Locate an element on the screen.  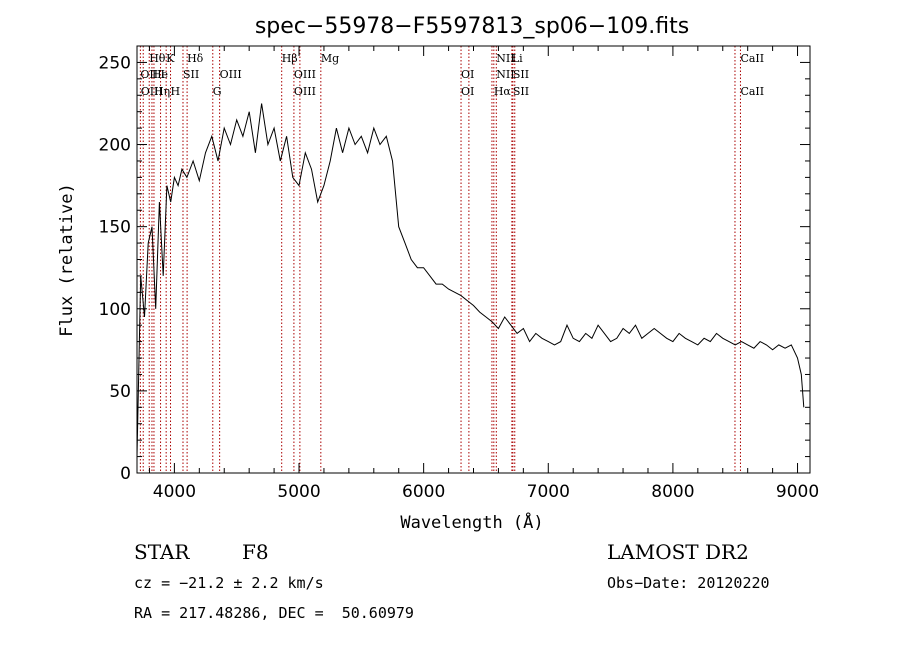
redshift-cz: cz = −21.2 ± 2.2 km/s is located at coordinates (229, 583).